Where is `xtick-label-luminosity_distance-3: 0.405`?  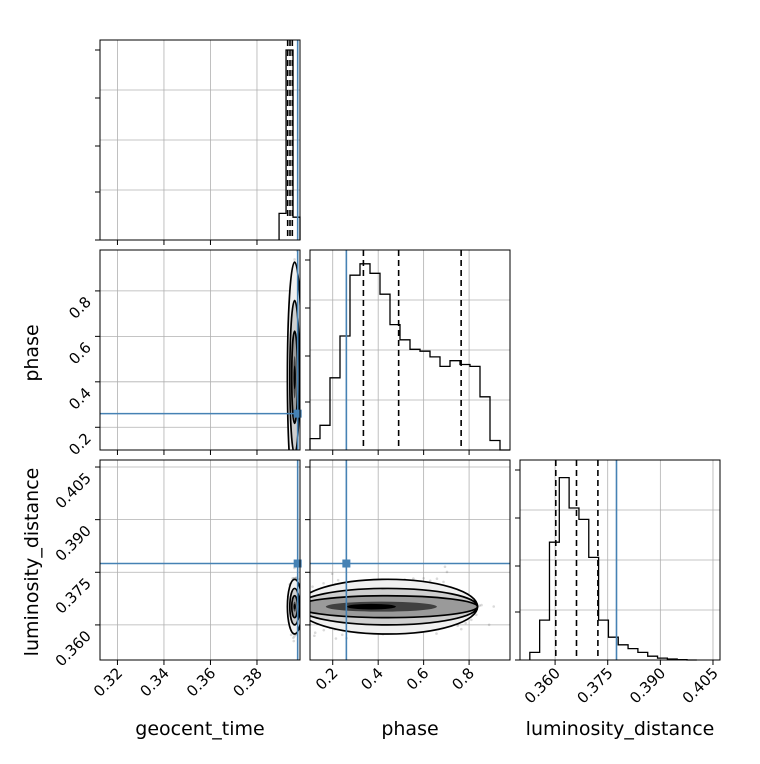
xtick-label-luminosity_distance-3: 0.405 is located at coordinates (700, 685).